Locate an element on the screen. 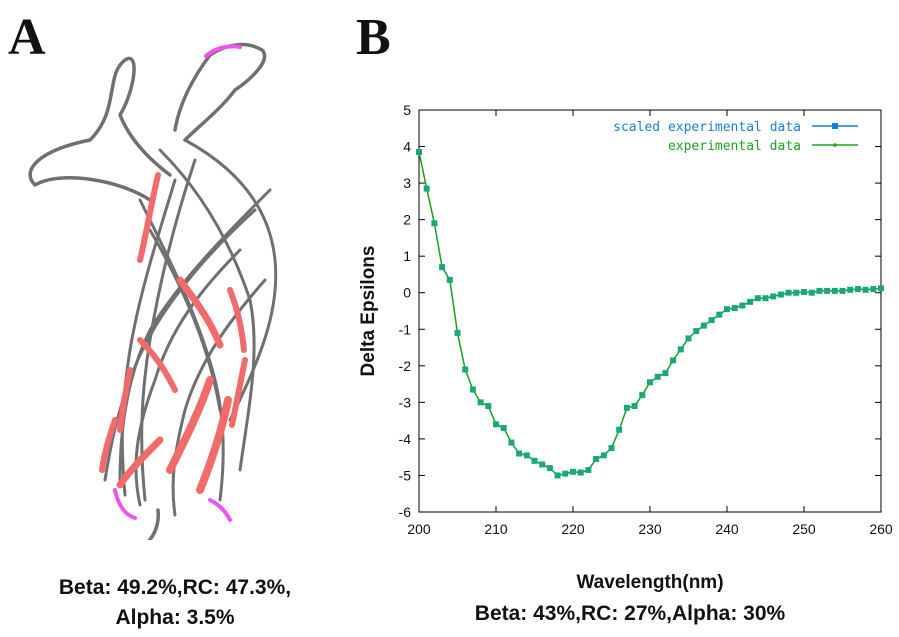 The width and height of the screenshot is (899, 637). legend-marker-experimental is located at coordinates (835, 145).